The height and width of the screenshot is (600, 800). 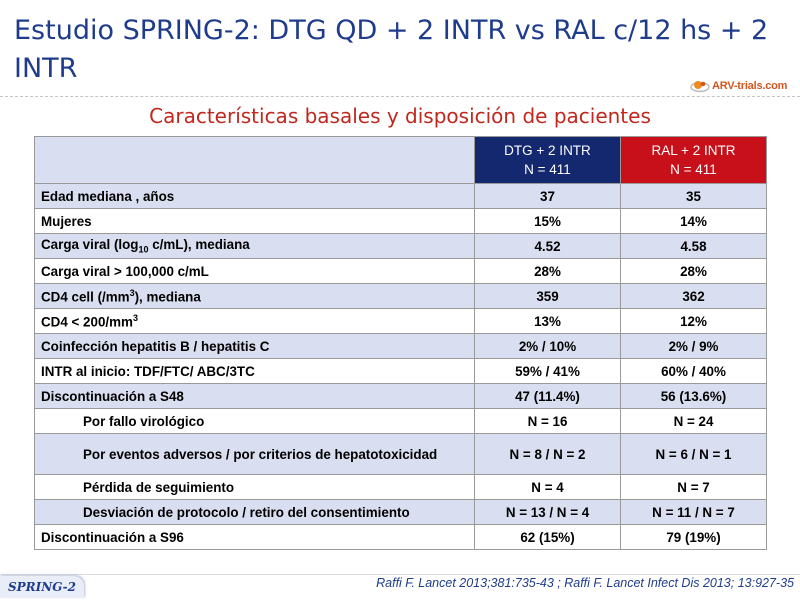 What do you see at coordinates (547, 346) in the screenshot?
I see `dtg-value: 2% / 10%` at bounding box center [547, 346].